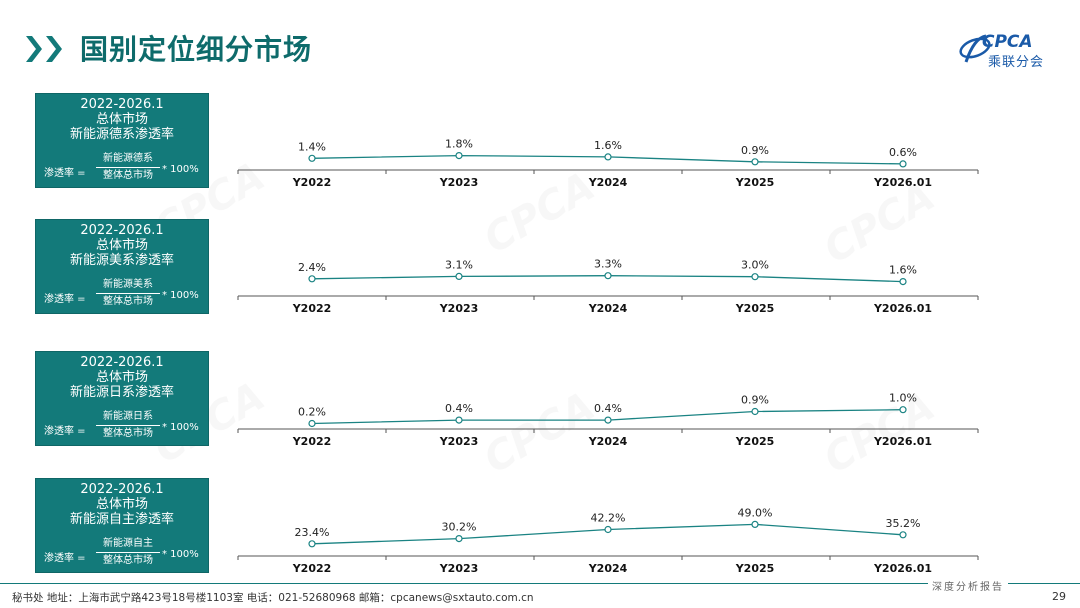  What do you see at coordinates (755, 512) in the screenshot?
I see `data-label: 49.0%` at bounding box center [755, 512].